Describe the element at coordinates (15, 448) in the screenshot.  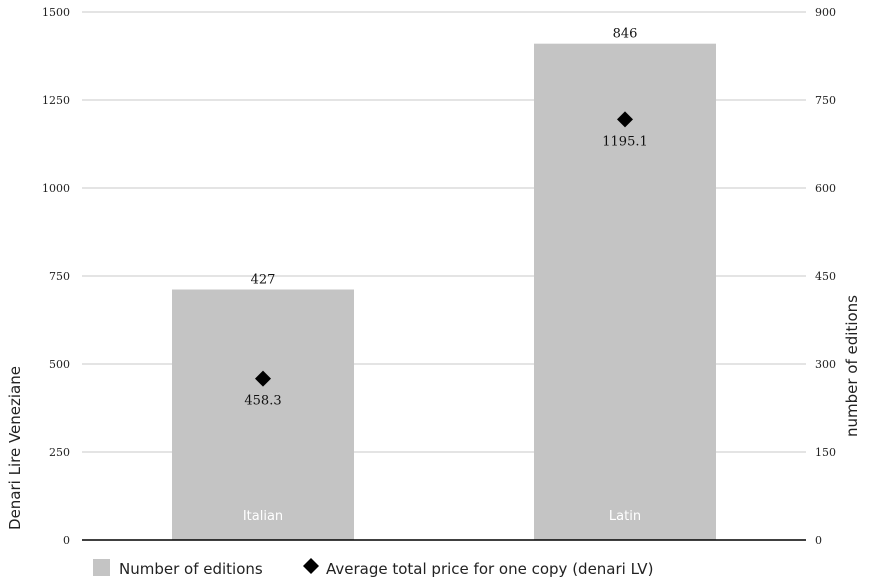
I see `left-axis-title: Denari Lire Veneziane` at that location.